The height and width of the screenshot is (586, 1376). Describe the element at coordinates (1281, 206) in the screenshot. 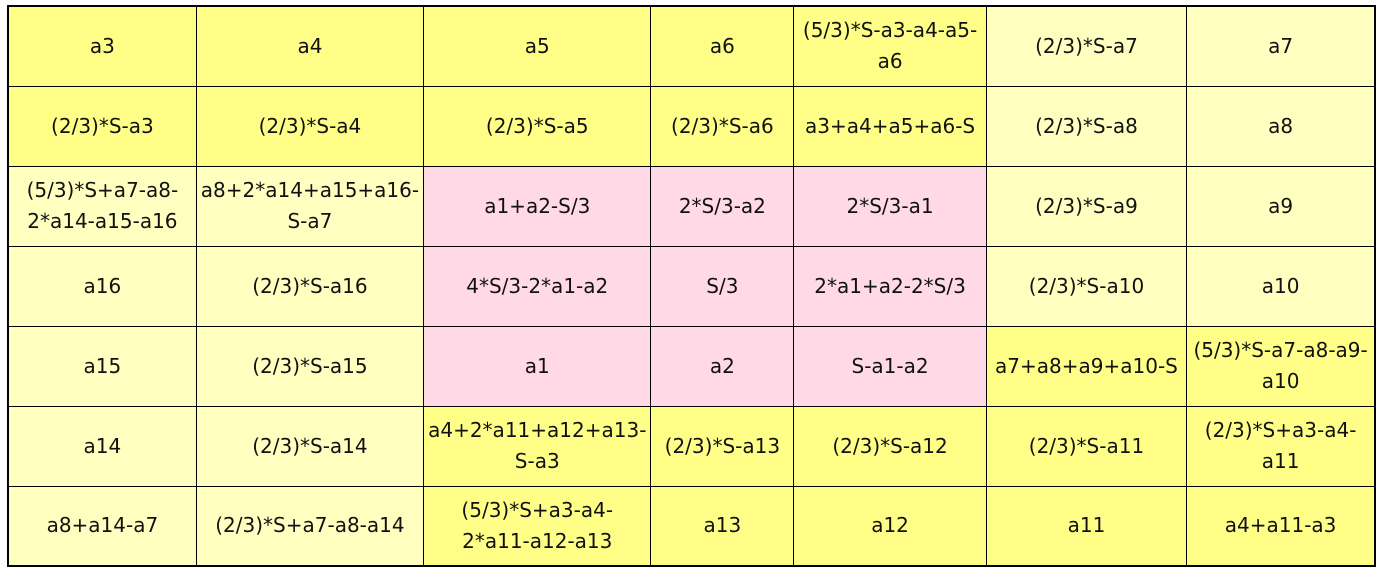

I see `table-cell: a9` at that location.